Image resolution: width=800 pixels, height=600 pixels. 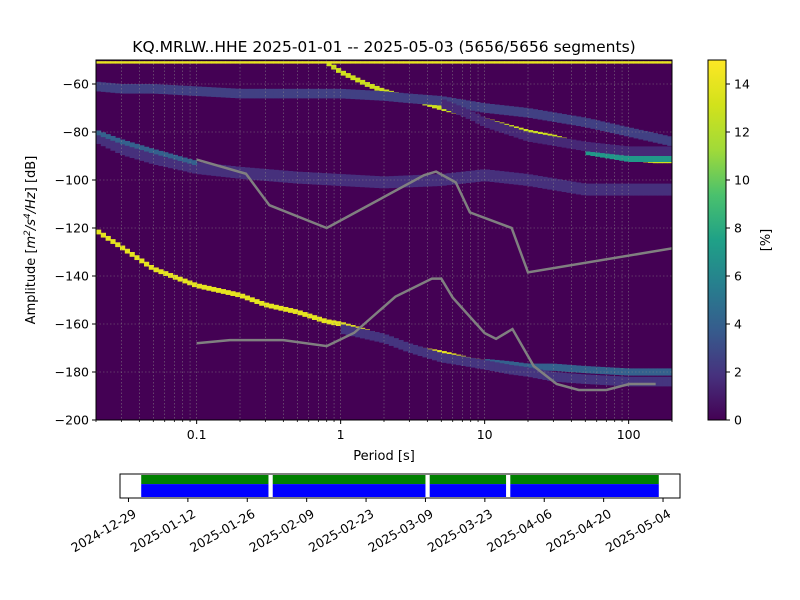 I want to click on colorbar-gradient, so click(x=717, y=240).